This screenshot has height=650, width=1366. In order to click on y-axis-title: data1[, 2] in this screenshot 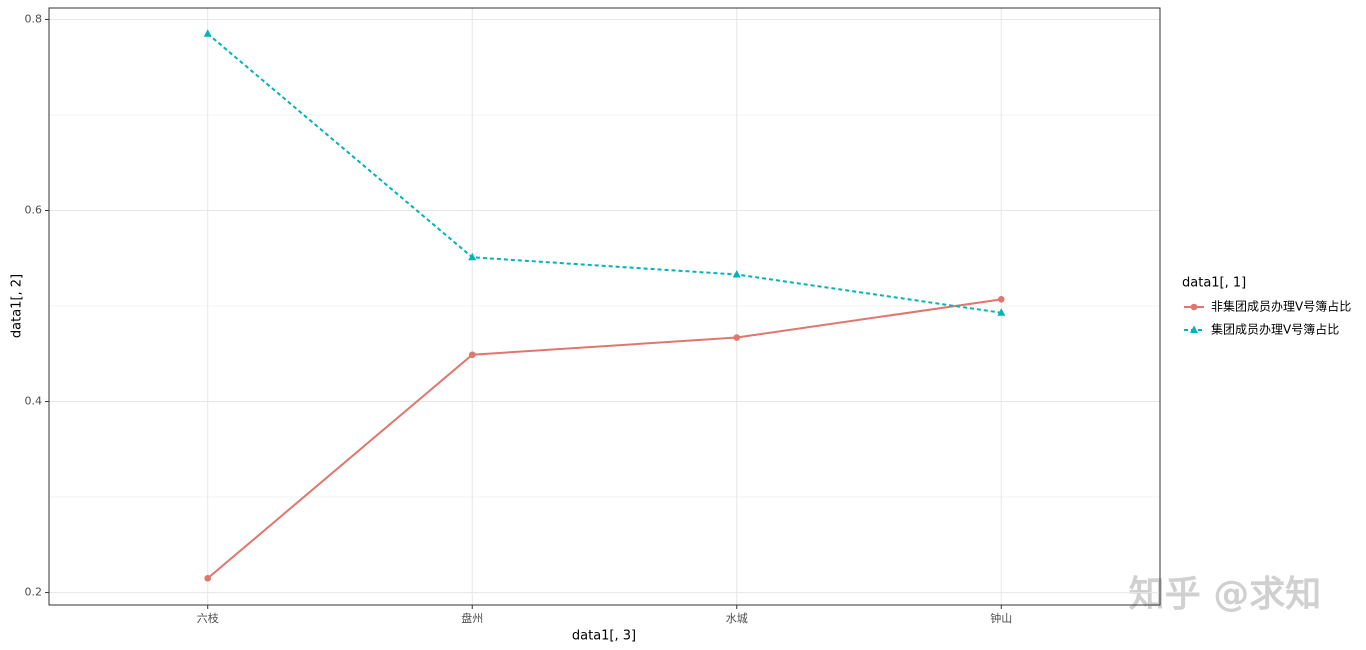, I will do `click(17, 306)`.